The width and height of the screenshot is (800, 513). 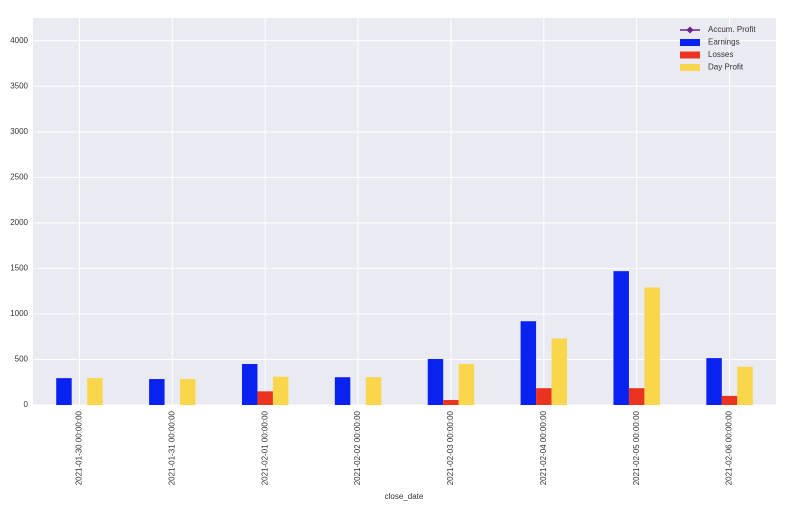 What do you see at coordinates (19, 131) in the screenshot?
I see `y-tick-label: 3000` at bounding box center [19, 131].